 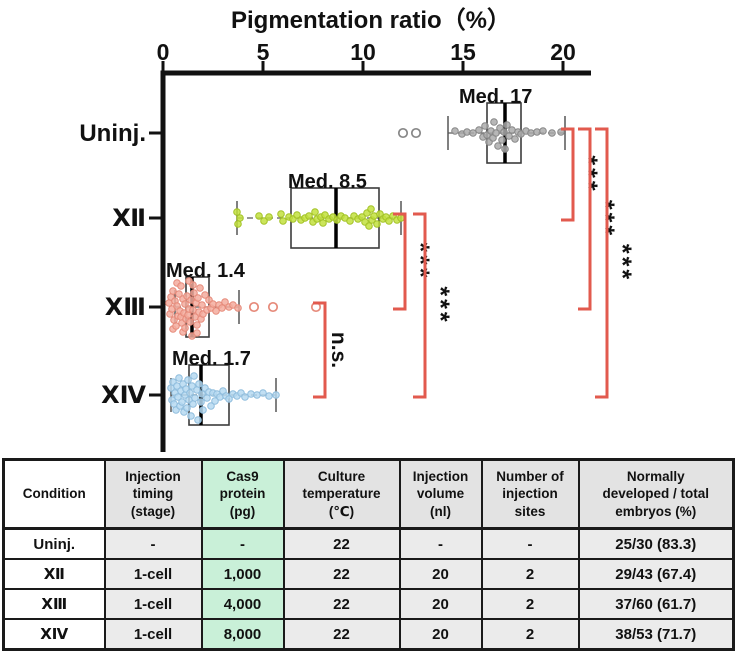 What do you see at coordinates (338, 350) in the screenshot?
I see `significance-label: n.s.` at bounding box center [338, 350].